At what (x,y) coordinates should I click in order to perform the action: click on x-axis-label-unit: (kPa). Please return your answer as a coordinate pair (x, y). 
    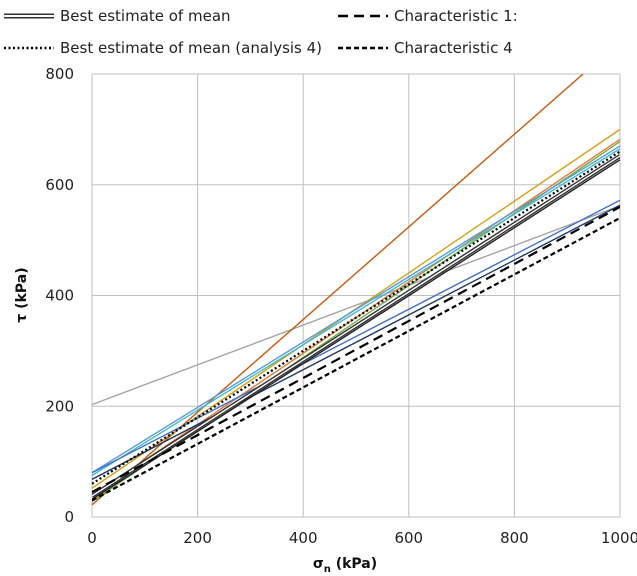
    Looking at the image, I should click on (354, 564).